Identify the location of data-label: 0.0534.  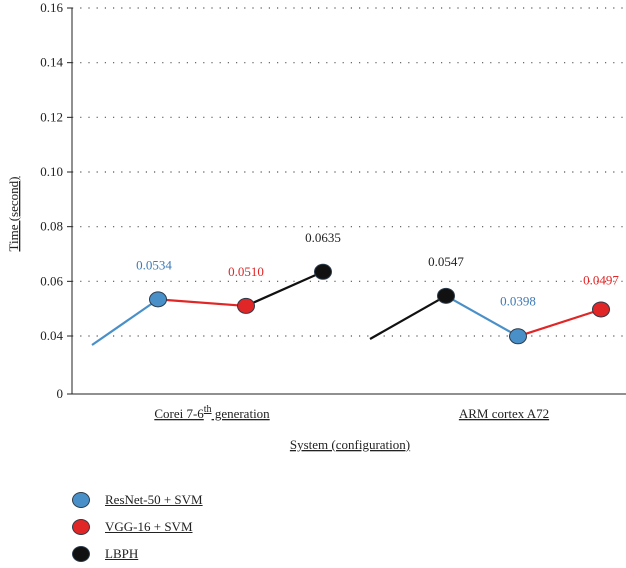
(154, 264).